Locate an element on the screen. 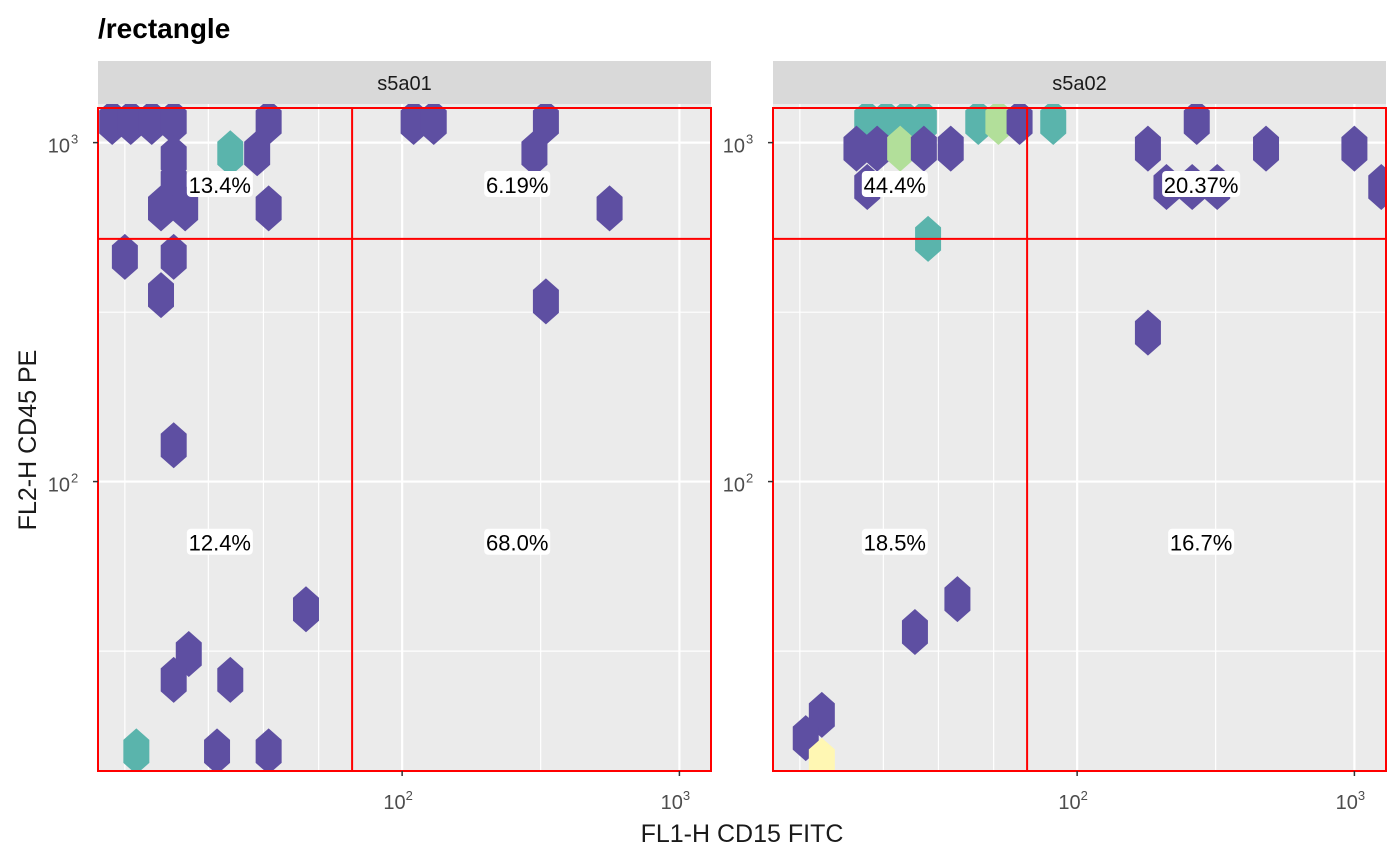 The image size is (1400, 865). gate-stat-text: 68.0% is located at coordinates (517, 543).